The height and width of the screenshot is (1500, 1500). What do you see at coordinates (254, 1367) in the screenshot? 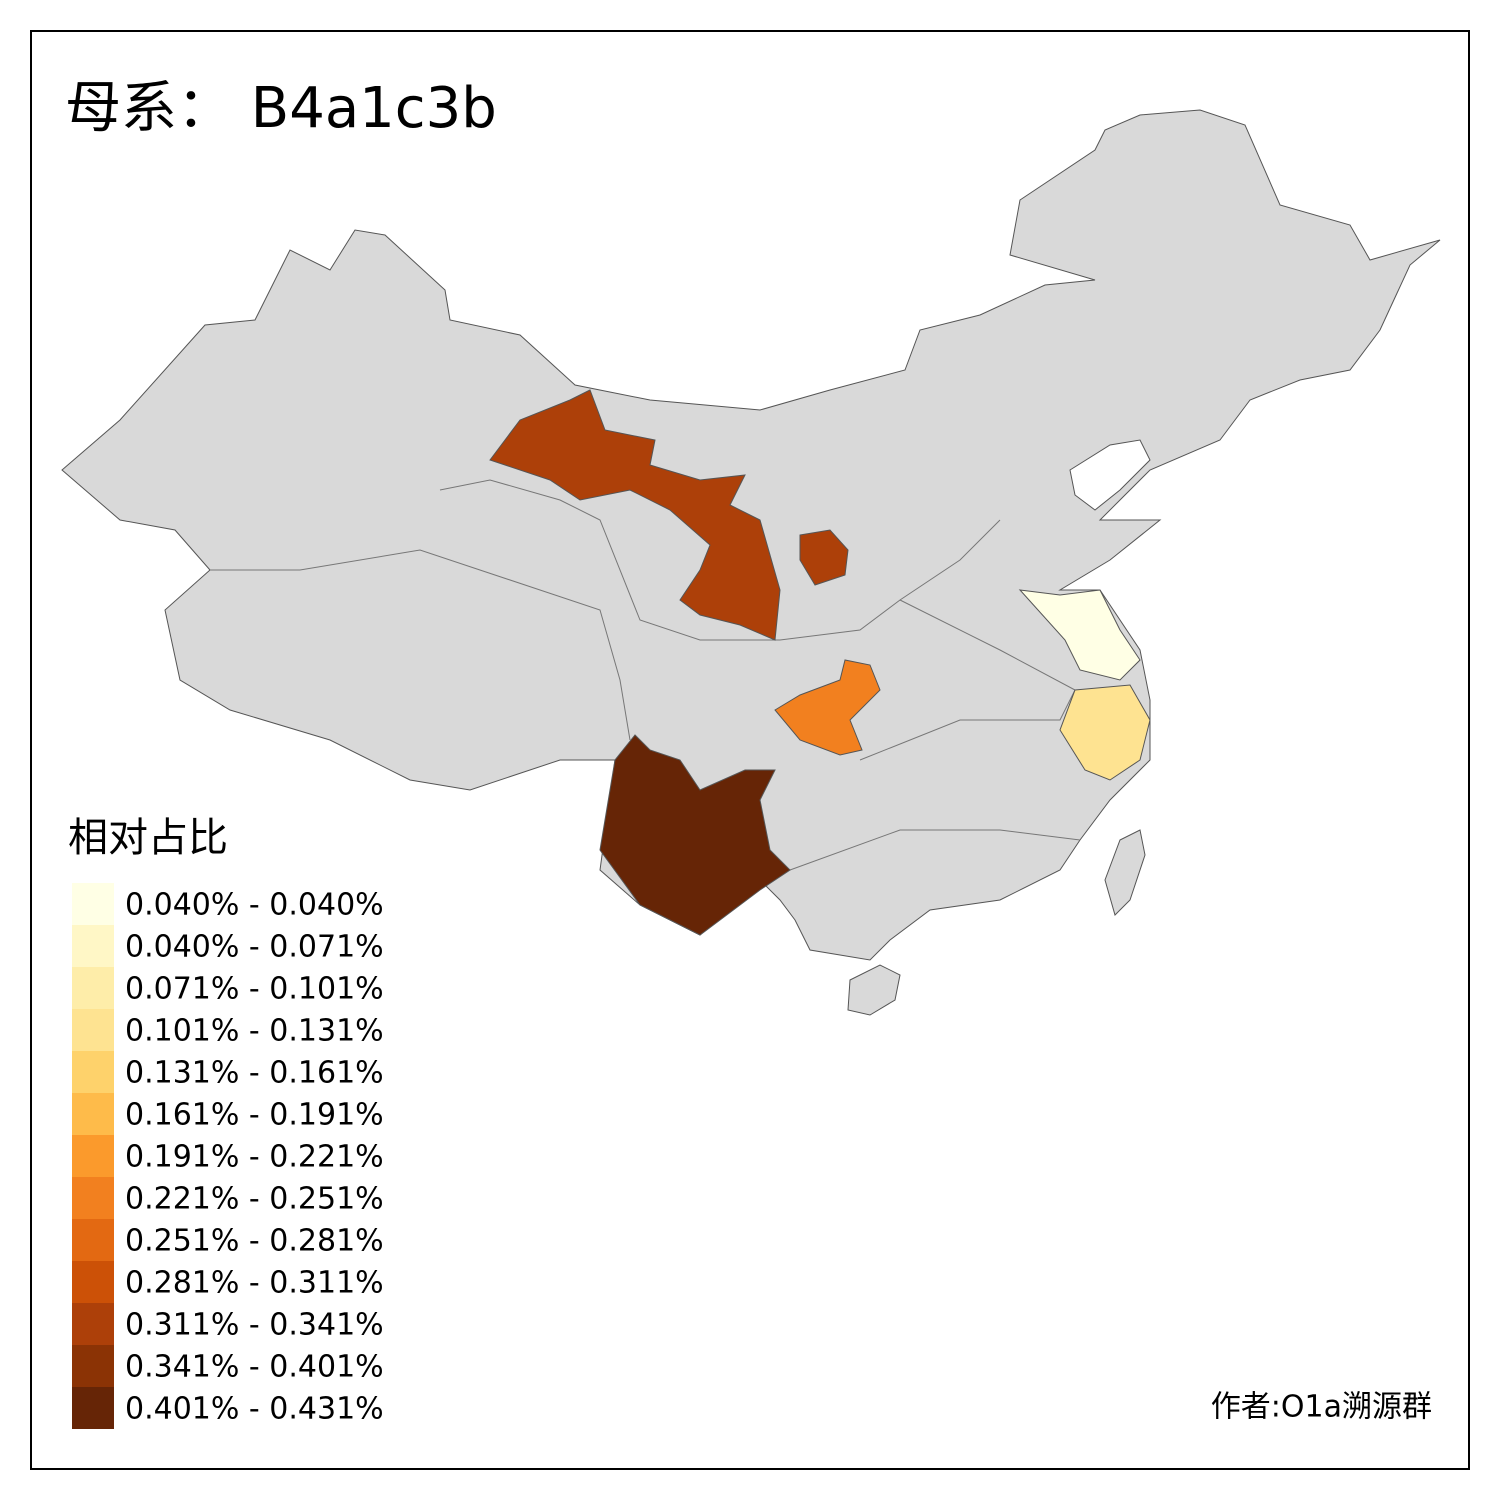
I see `legend-label: 0.341% - 0.401%` at bounding box center [254, 1367].